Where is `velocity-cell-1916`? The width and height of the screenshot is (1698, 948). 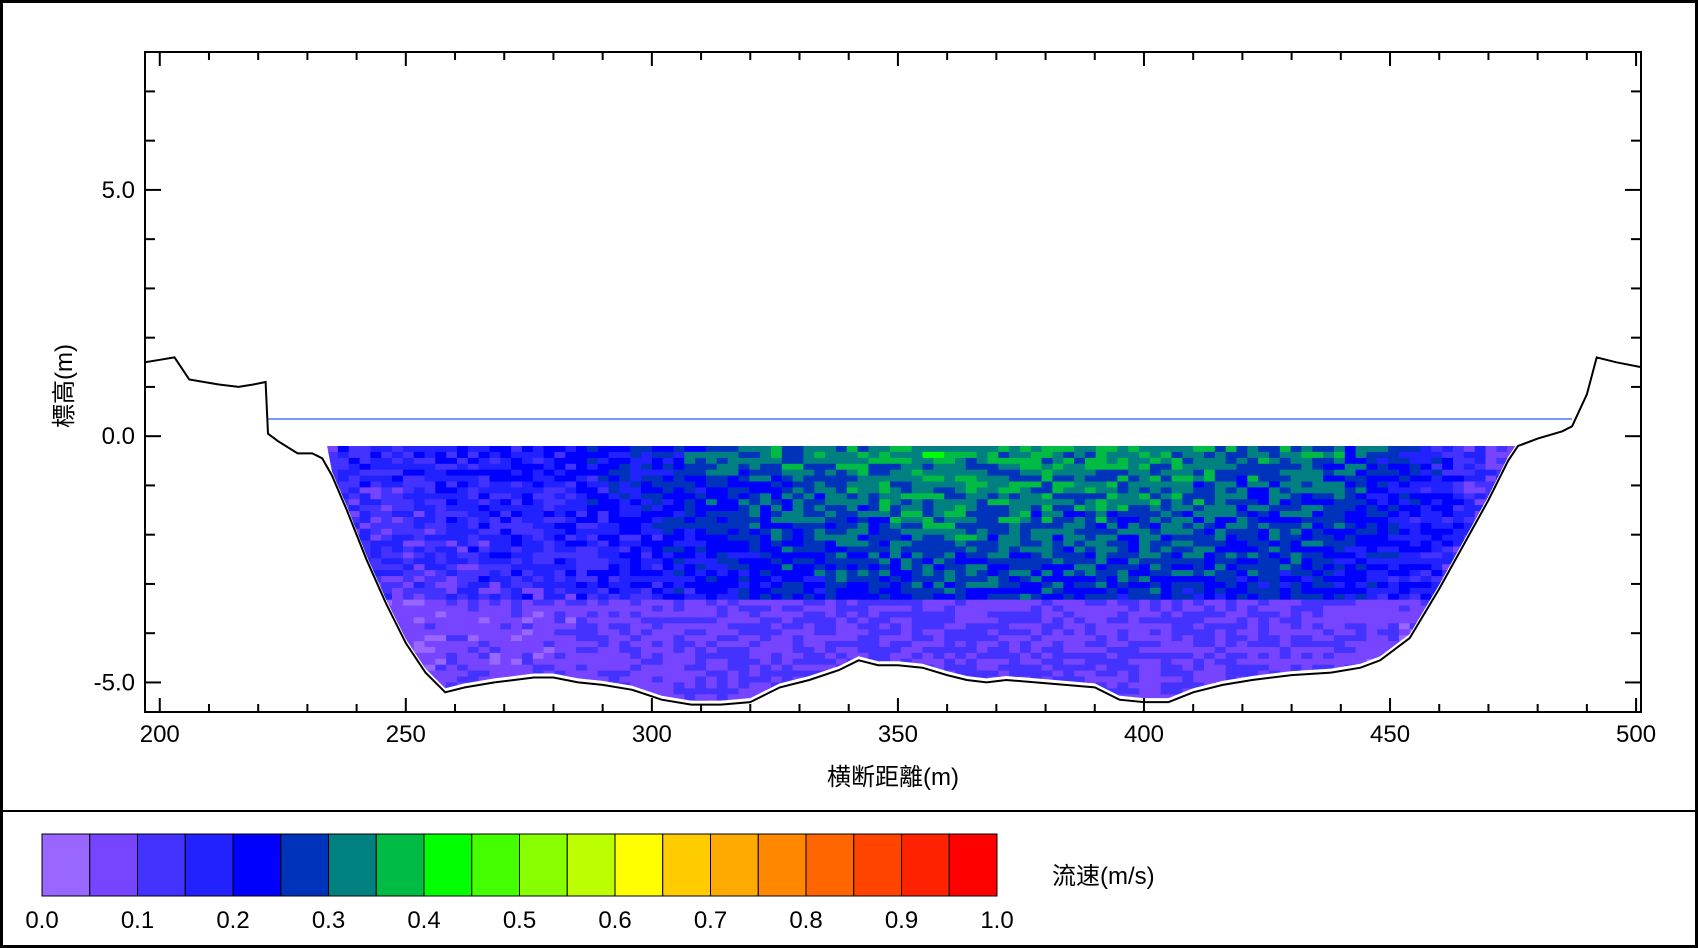 velocity-cell-1916 is located at coordinates (647, 549).